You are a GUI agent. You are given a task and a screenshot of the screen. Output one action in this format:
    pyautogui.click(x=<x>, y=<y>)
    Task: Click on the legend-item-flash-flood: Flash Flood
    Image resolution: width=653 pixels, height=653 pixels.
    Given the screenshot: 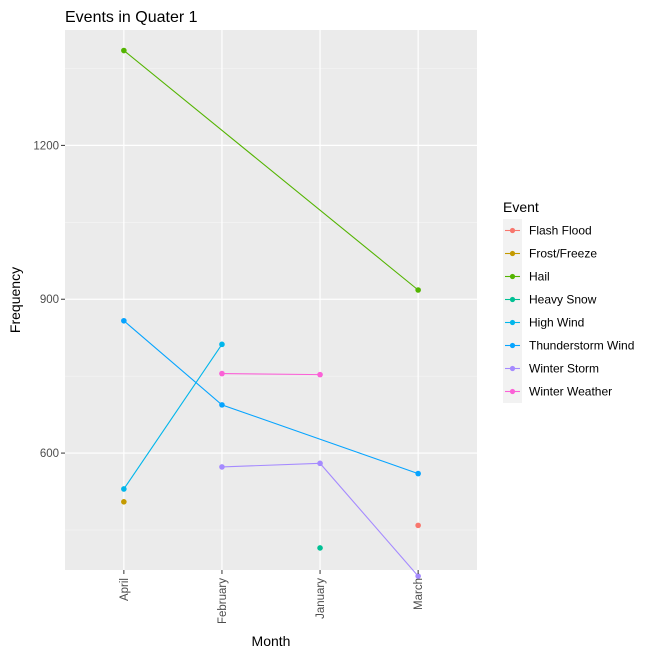 What is the action you would take?
    pyautogui.click(x=547, y=230)
    